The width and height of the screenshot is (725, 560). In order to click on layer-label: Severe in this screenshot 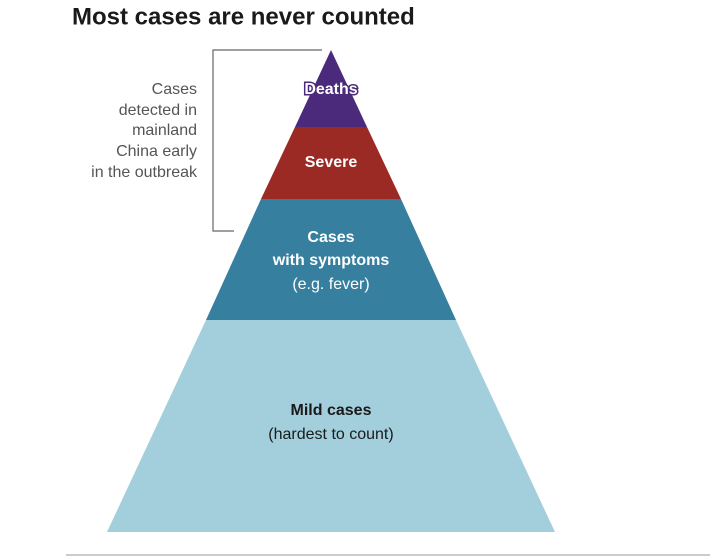, I will do `click(331, 162)`.